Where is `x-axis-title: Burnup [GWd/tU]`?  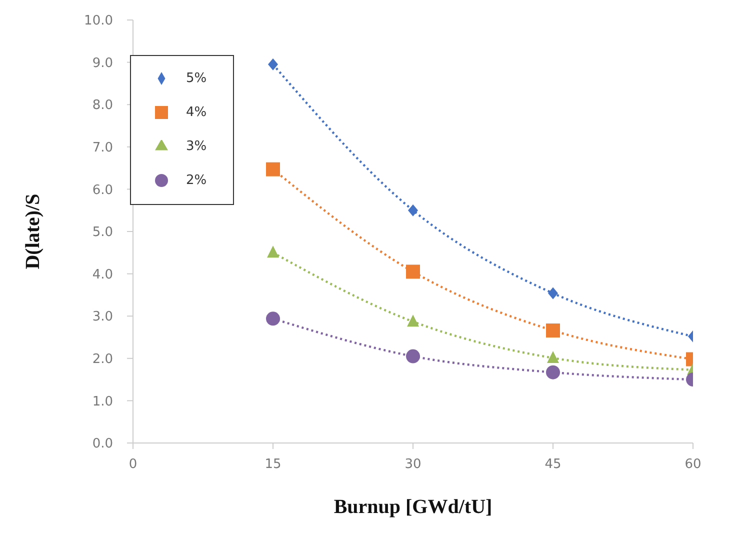
x-axis-title: Burnup [GWd/tU] is located at coordinates (413, 507).